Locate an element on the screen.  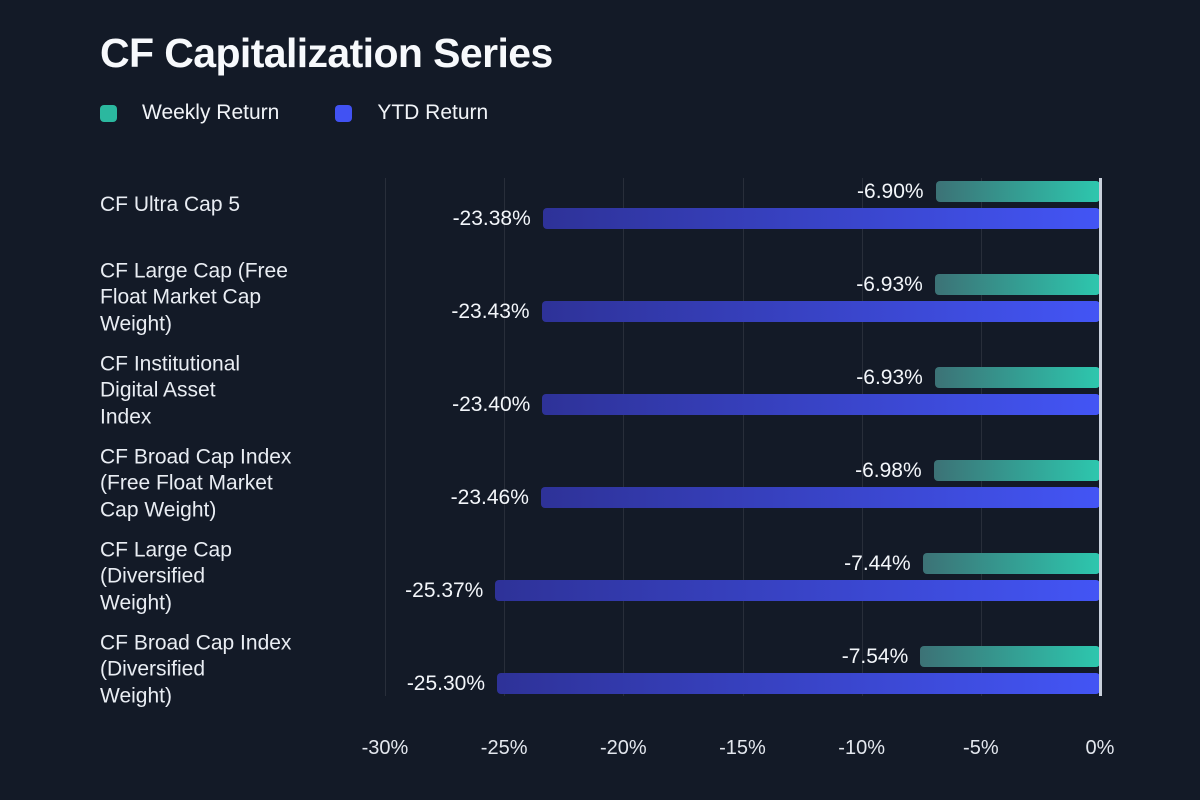
x-tick-label: -10% is located at coordinates (862, 748).